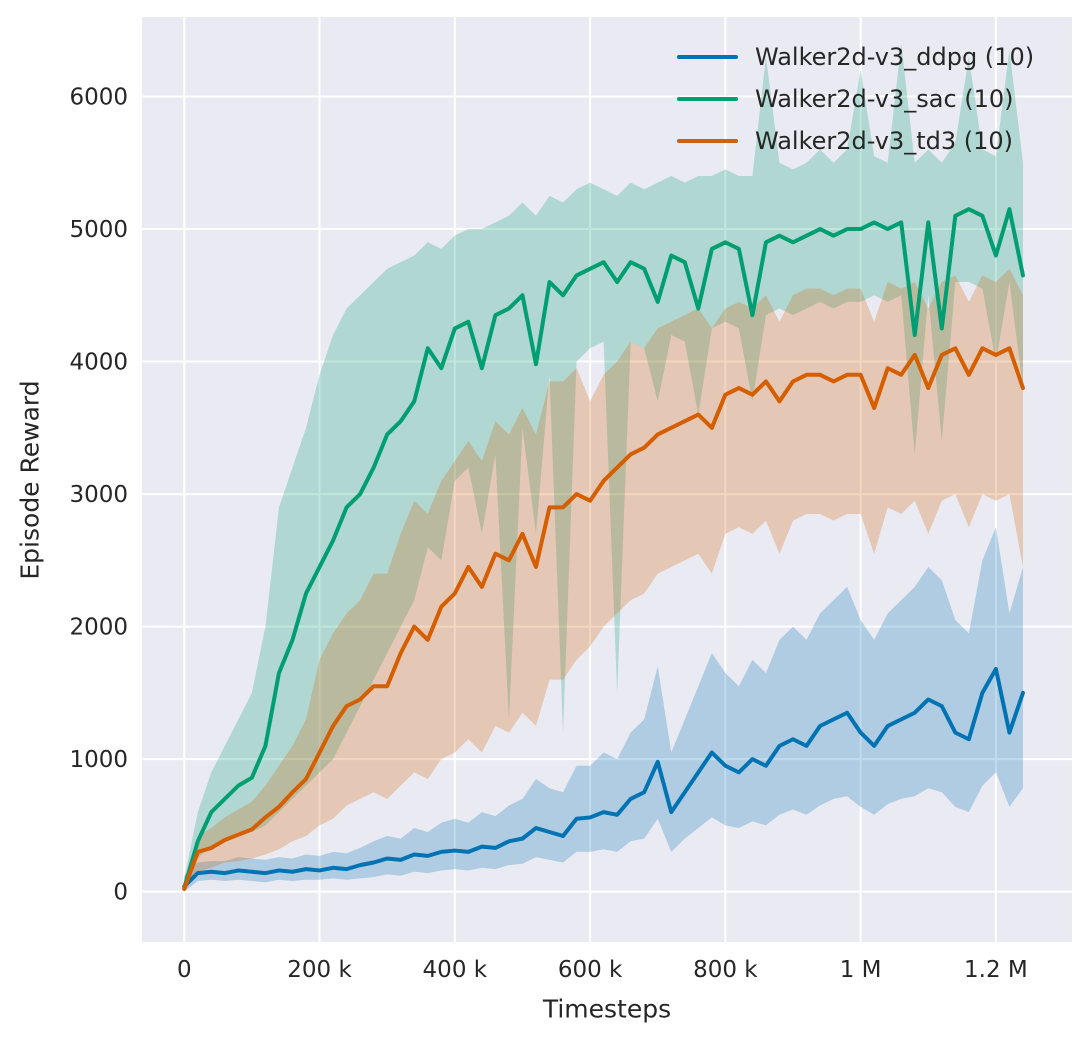 This screenshot has width=1091, height=1049. I want to click on ddpg-legend-label: Walker2d-v3_ddpg (10), so click(895, 57).